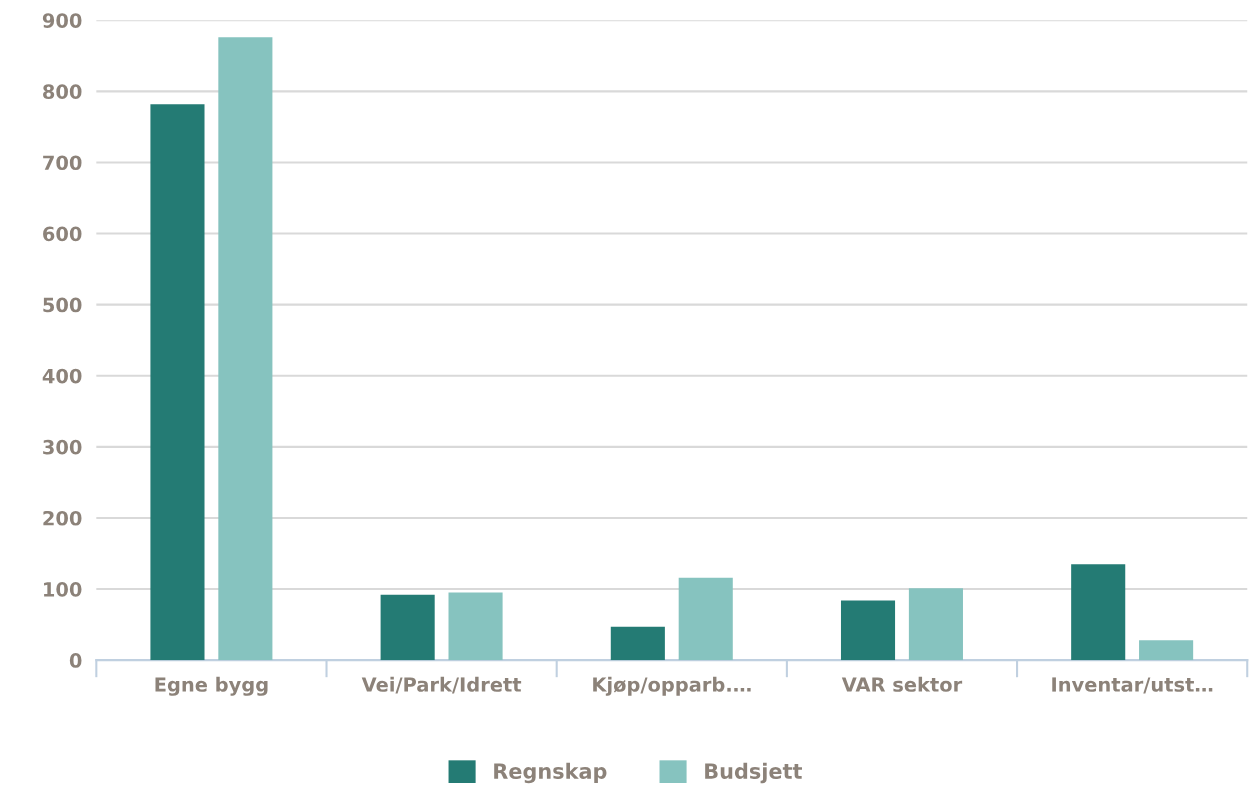  What do you see at coordinates (441, 685) in the screenshot?
I see `x-tick-label: Vei/Park/Idrett` at bounding box center [441, 685].